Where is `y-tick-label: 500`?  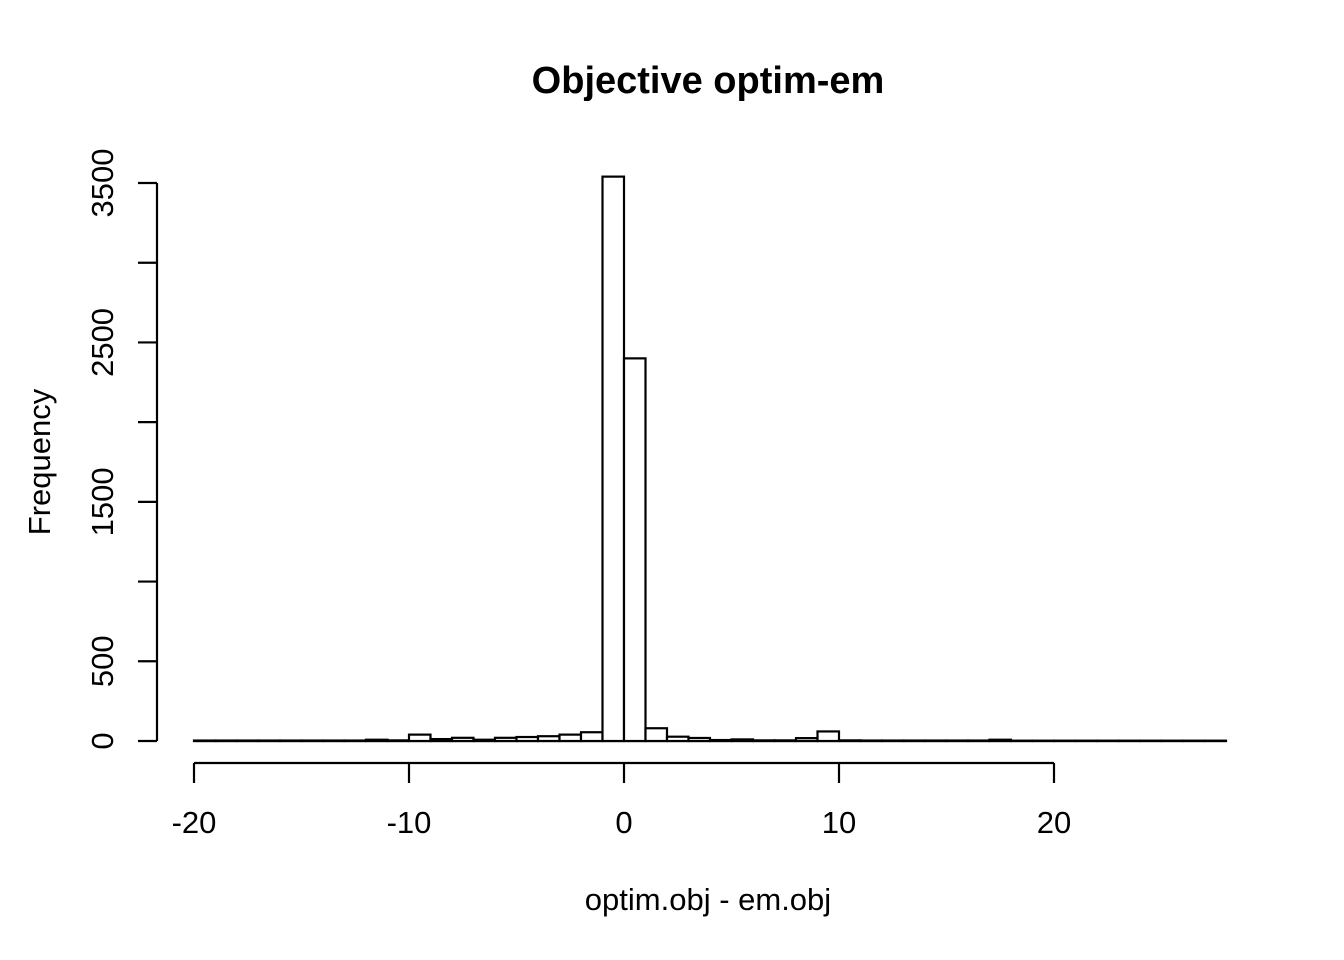 y-tick-label: 500 is located at coordinates (102, 661).